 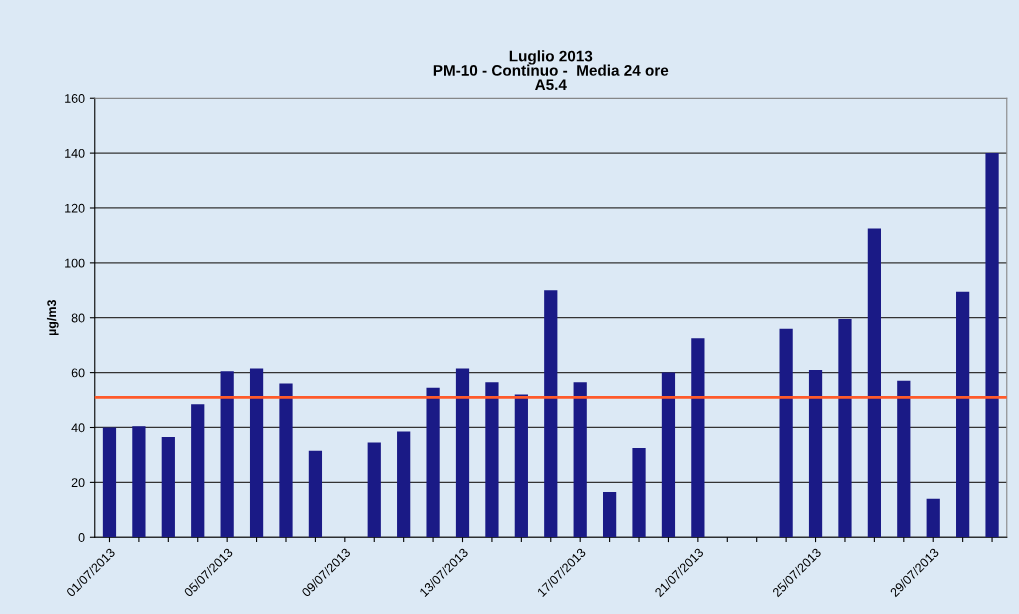 I want to click on y-axis-title: µg/m3, so click(x=52, y=318).